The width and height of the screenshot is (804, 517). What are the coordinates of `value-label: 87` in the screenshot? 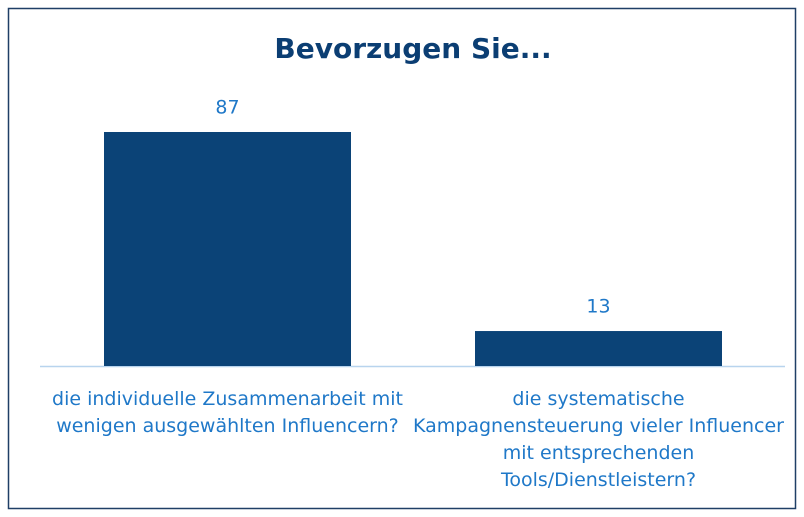 It's located at (227, 108).